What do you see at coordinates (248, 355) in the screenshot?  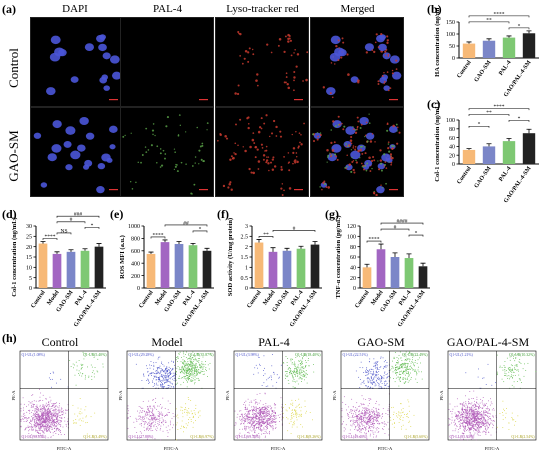 I see `quadrant-label-ul: Q1-UL(3.98%)` at bounding box center [248, 355].